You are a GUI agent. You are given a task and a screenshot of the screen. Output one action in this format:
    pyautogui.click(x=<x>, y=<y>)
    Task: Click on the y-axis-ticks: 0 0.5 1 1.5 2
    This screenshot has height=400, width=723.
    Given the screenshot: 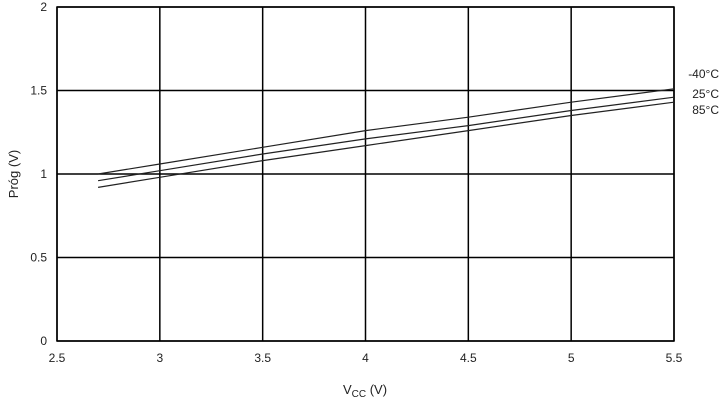 What is the action you would take?
    pyautogui.click(x=38, y=174)
    